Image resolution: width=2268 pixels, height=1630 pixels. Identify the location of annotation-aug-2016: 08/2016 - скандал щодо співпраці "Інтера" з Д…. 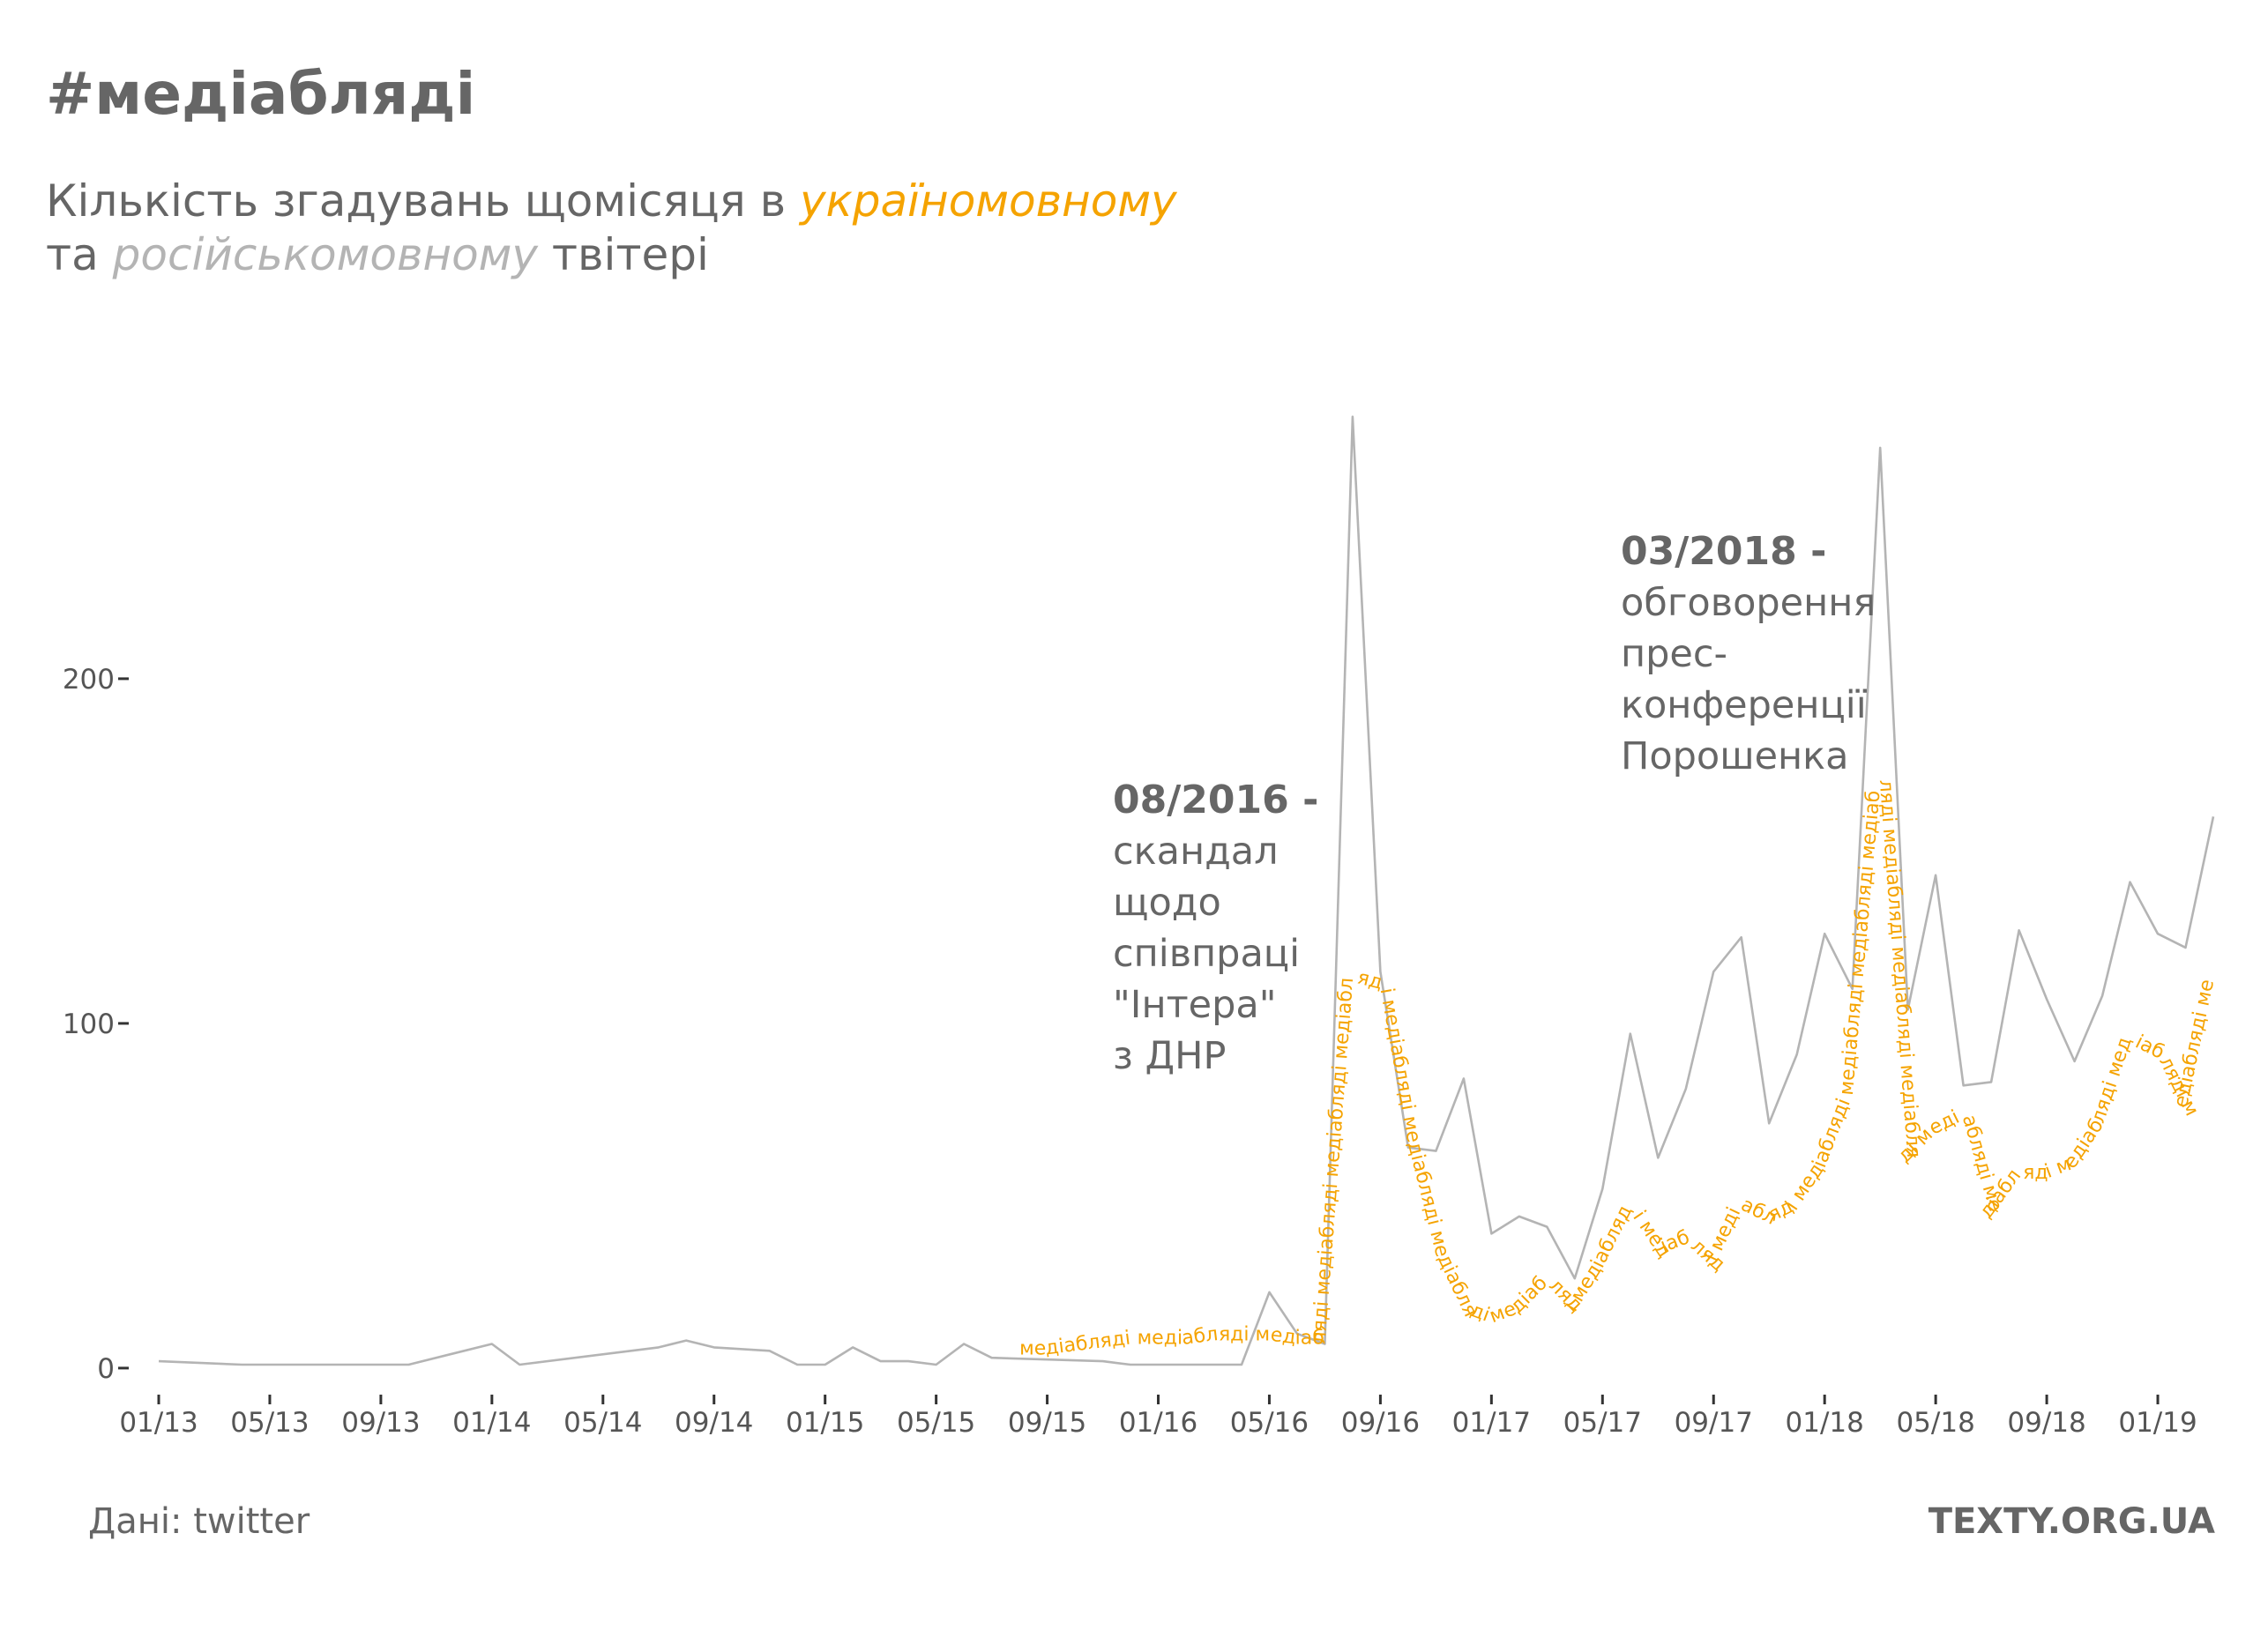
(1215, 928).